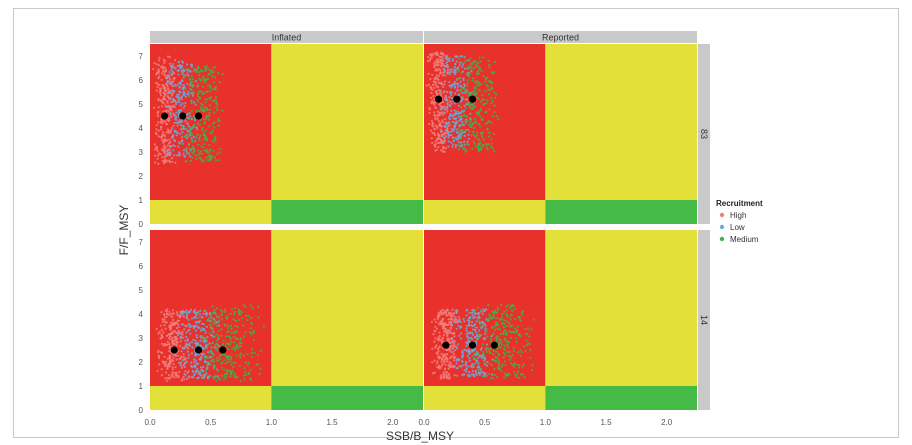  What do you see at coordinates (347, 398) in the screenshot?
I see `zone-healthy` at bounding box center [347, 398].